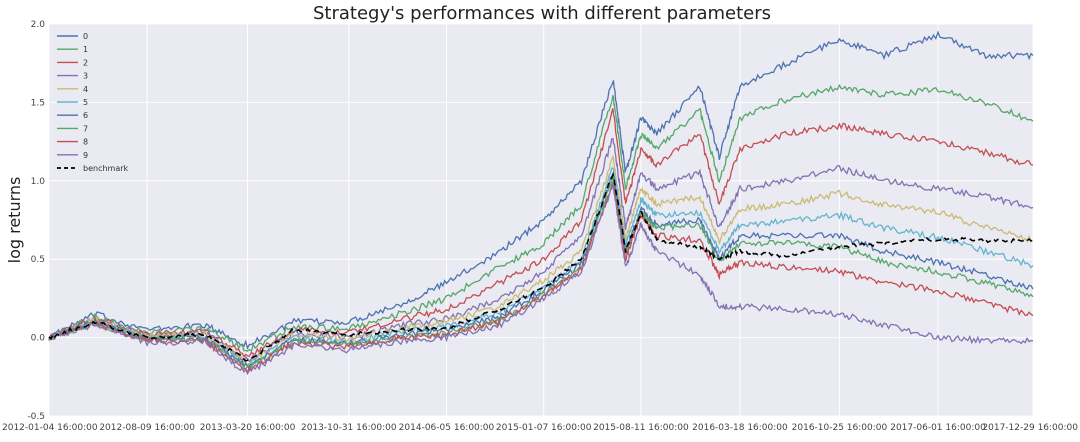  Describe the element at coordinates (38, 339) in the screenshot. I see `y-tick-label: 0.0` at that location.